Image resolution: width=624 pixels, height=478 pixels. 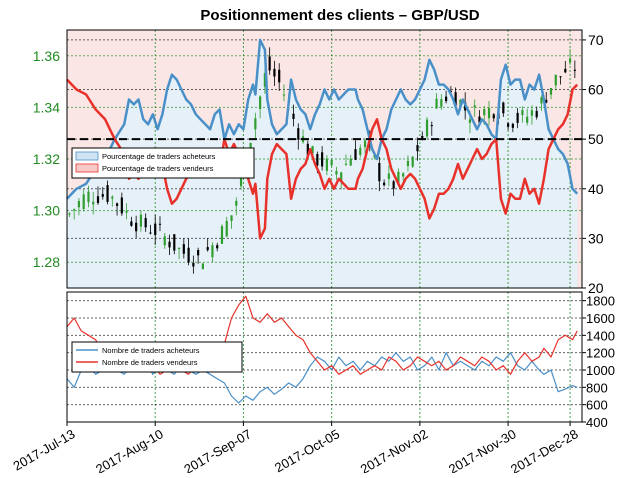 I want to click on top-legend-label: Pourcentage de traders vendeurs, so click(x=158, y=168).